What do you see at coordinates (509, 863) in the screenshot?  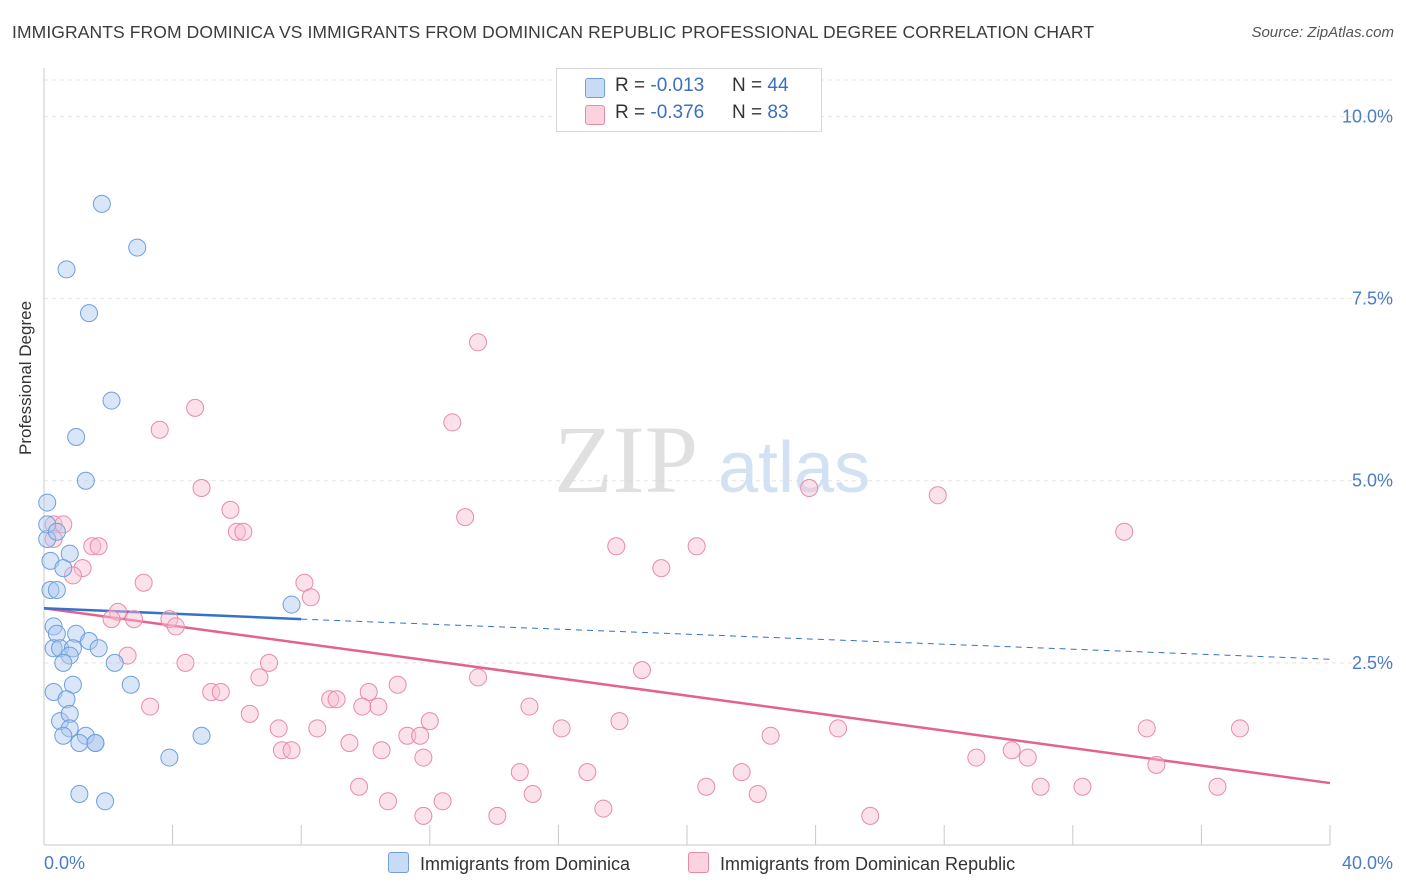 I see `series-legend-dominica: Immigrants from Dominica` at bounding box center [509, 863].